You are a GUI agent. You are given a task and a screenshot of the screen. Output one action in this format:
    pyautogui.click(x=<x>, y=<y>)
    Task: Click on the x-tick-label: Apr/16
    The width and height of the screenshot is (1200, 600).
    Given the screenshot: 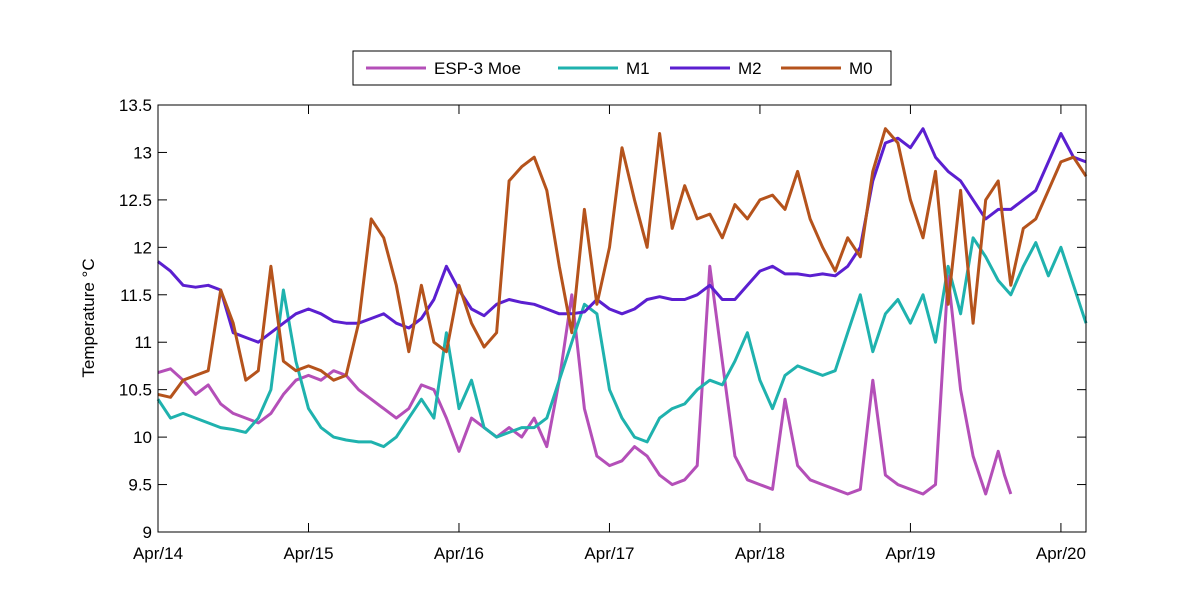 What is the action you would take?
    pyautogui.click(x=459, y=553)
    